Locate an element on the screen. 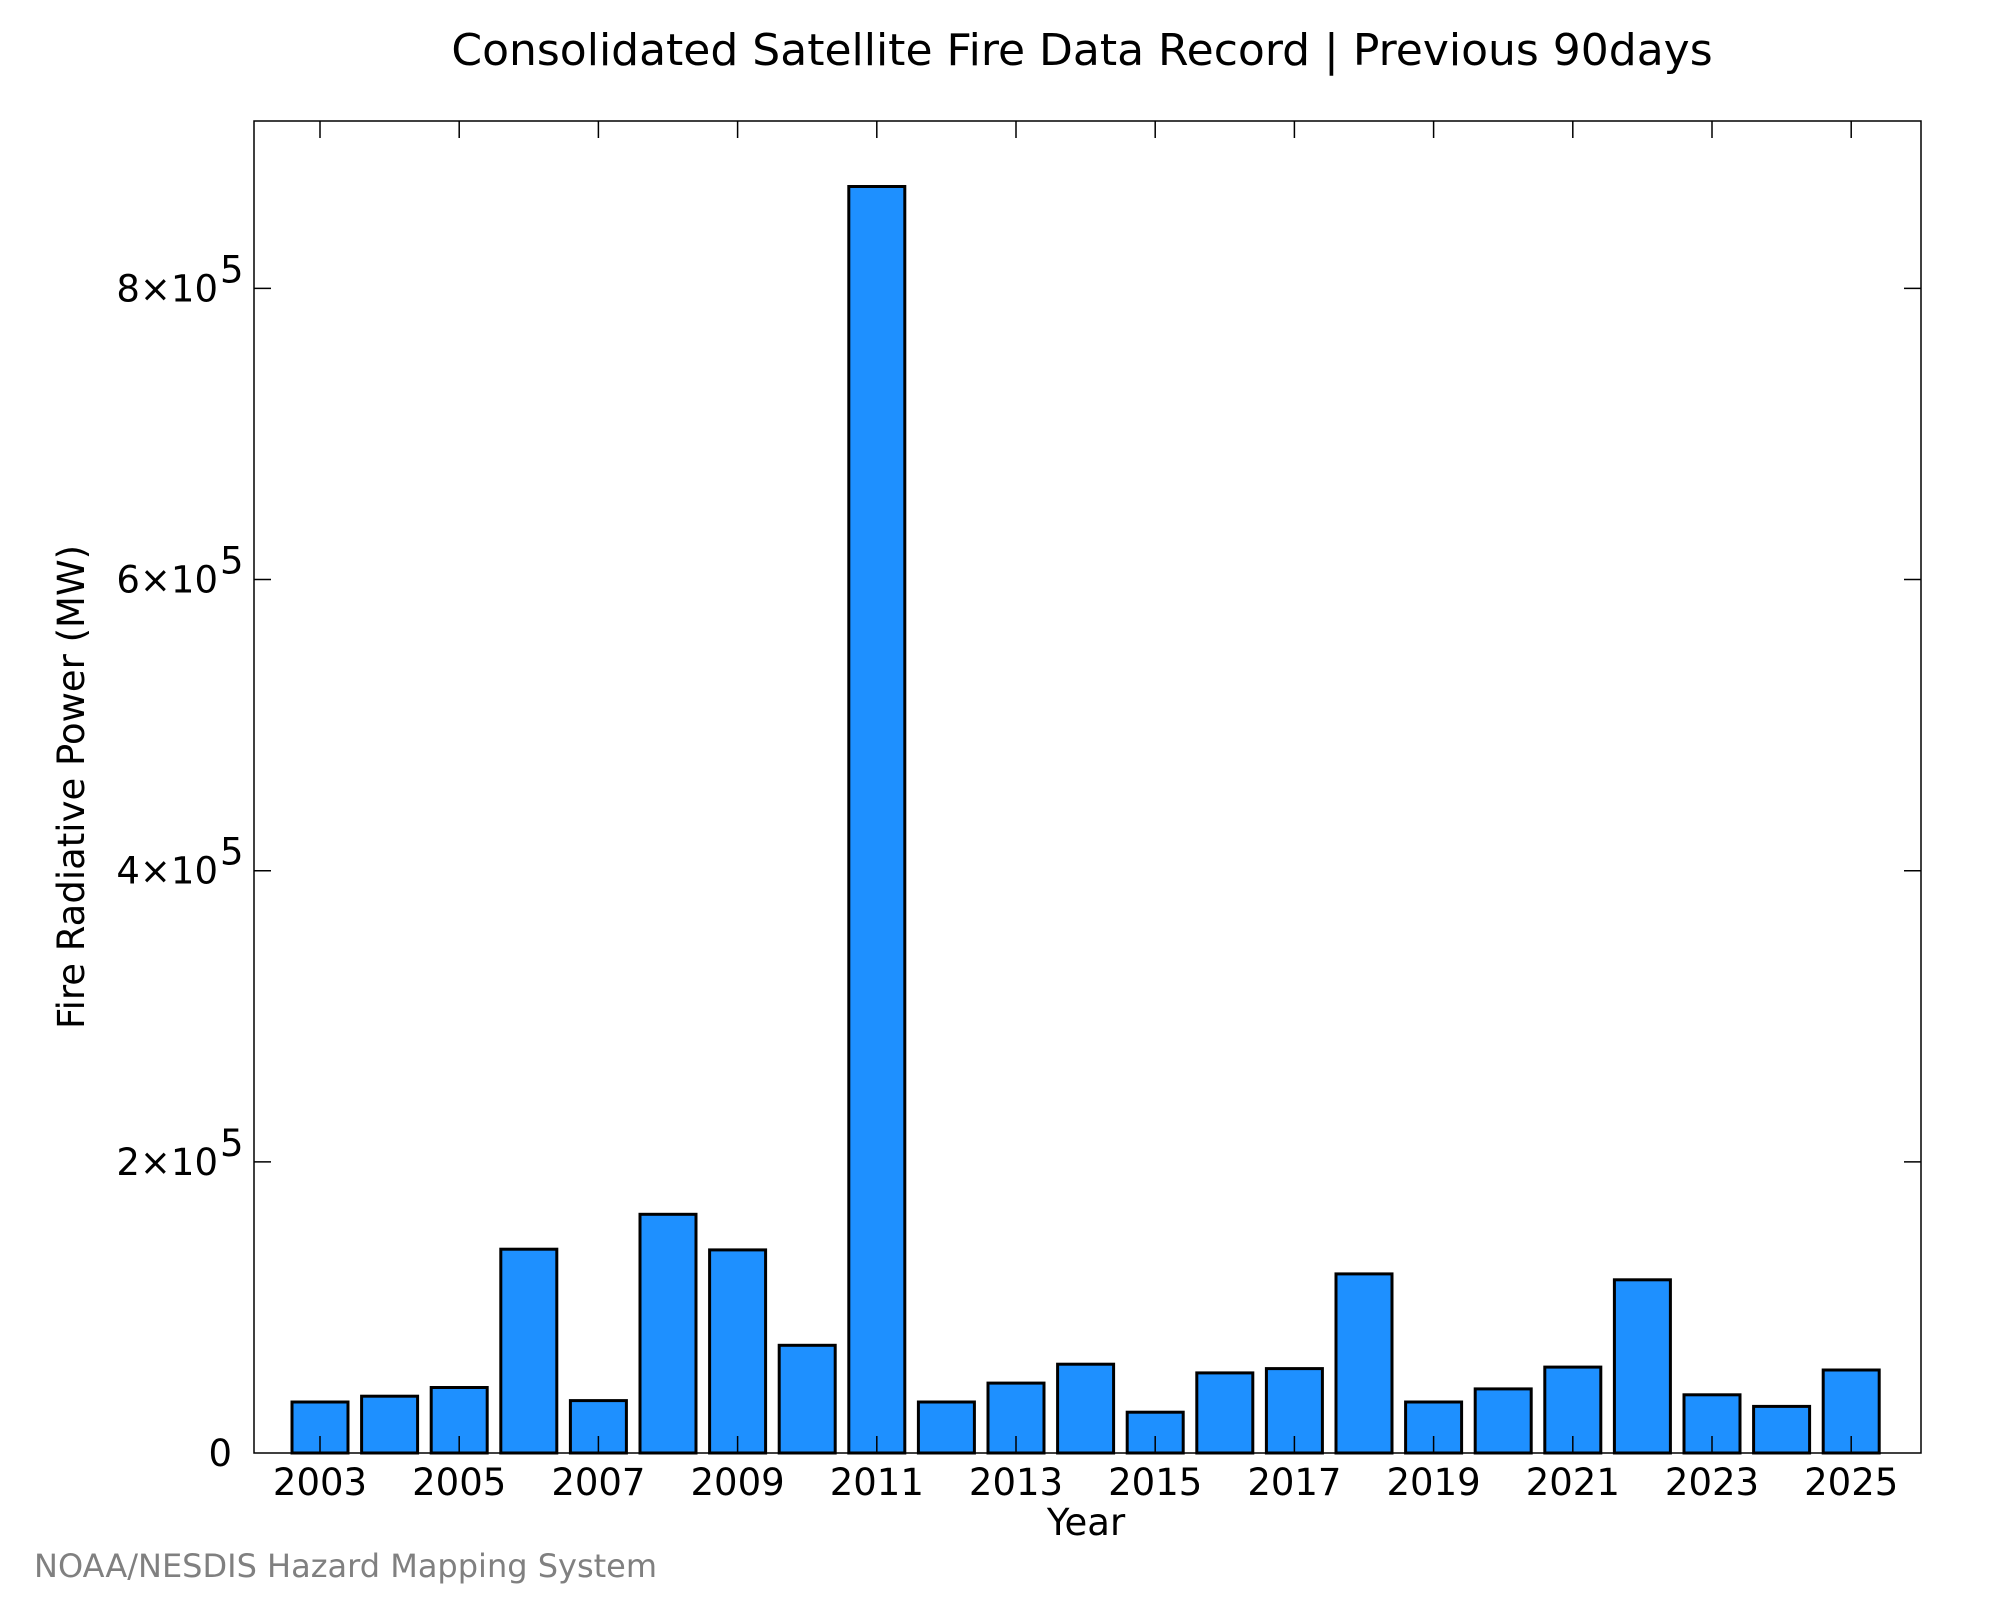  x-tick-label-2021: 2021 is located at coordinates (1573, 1482).